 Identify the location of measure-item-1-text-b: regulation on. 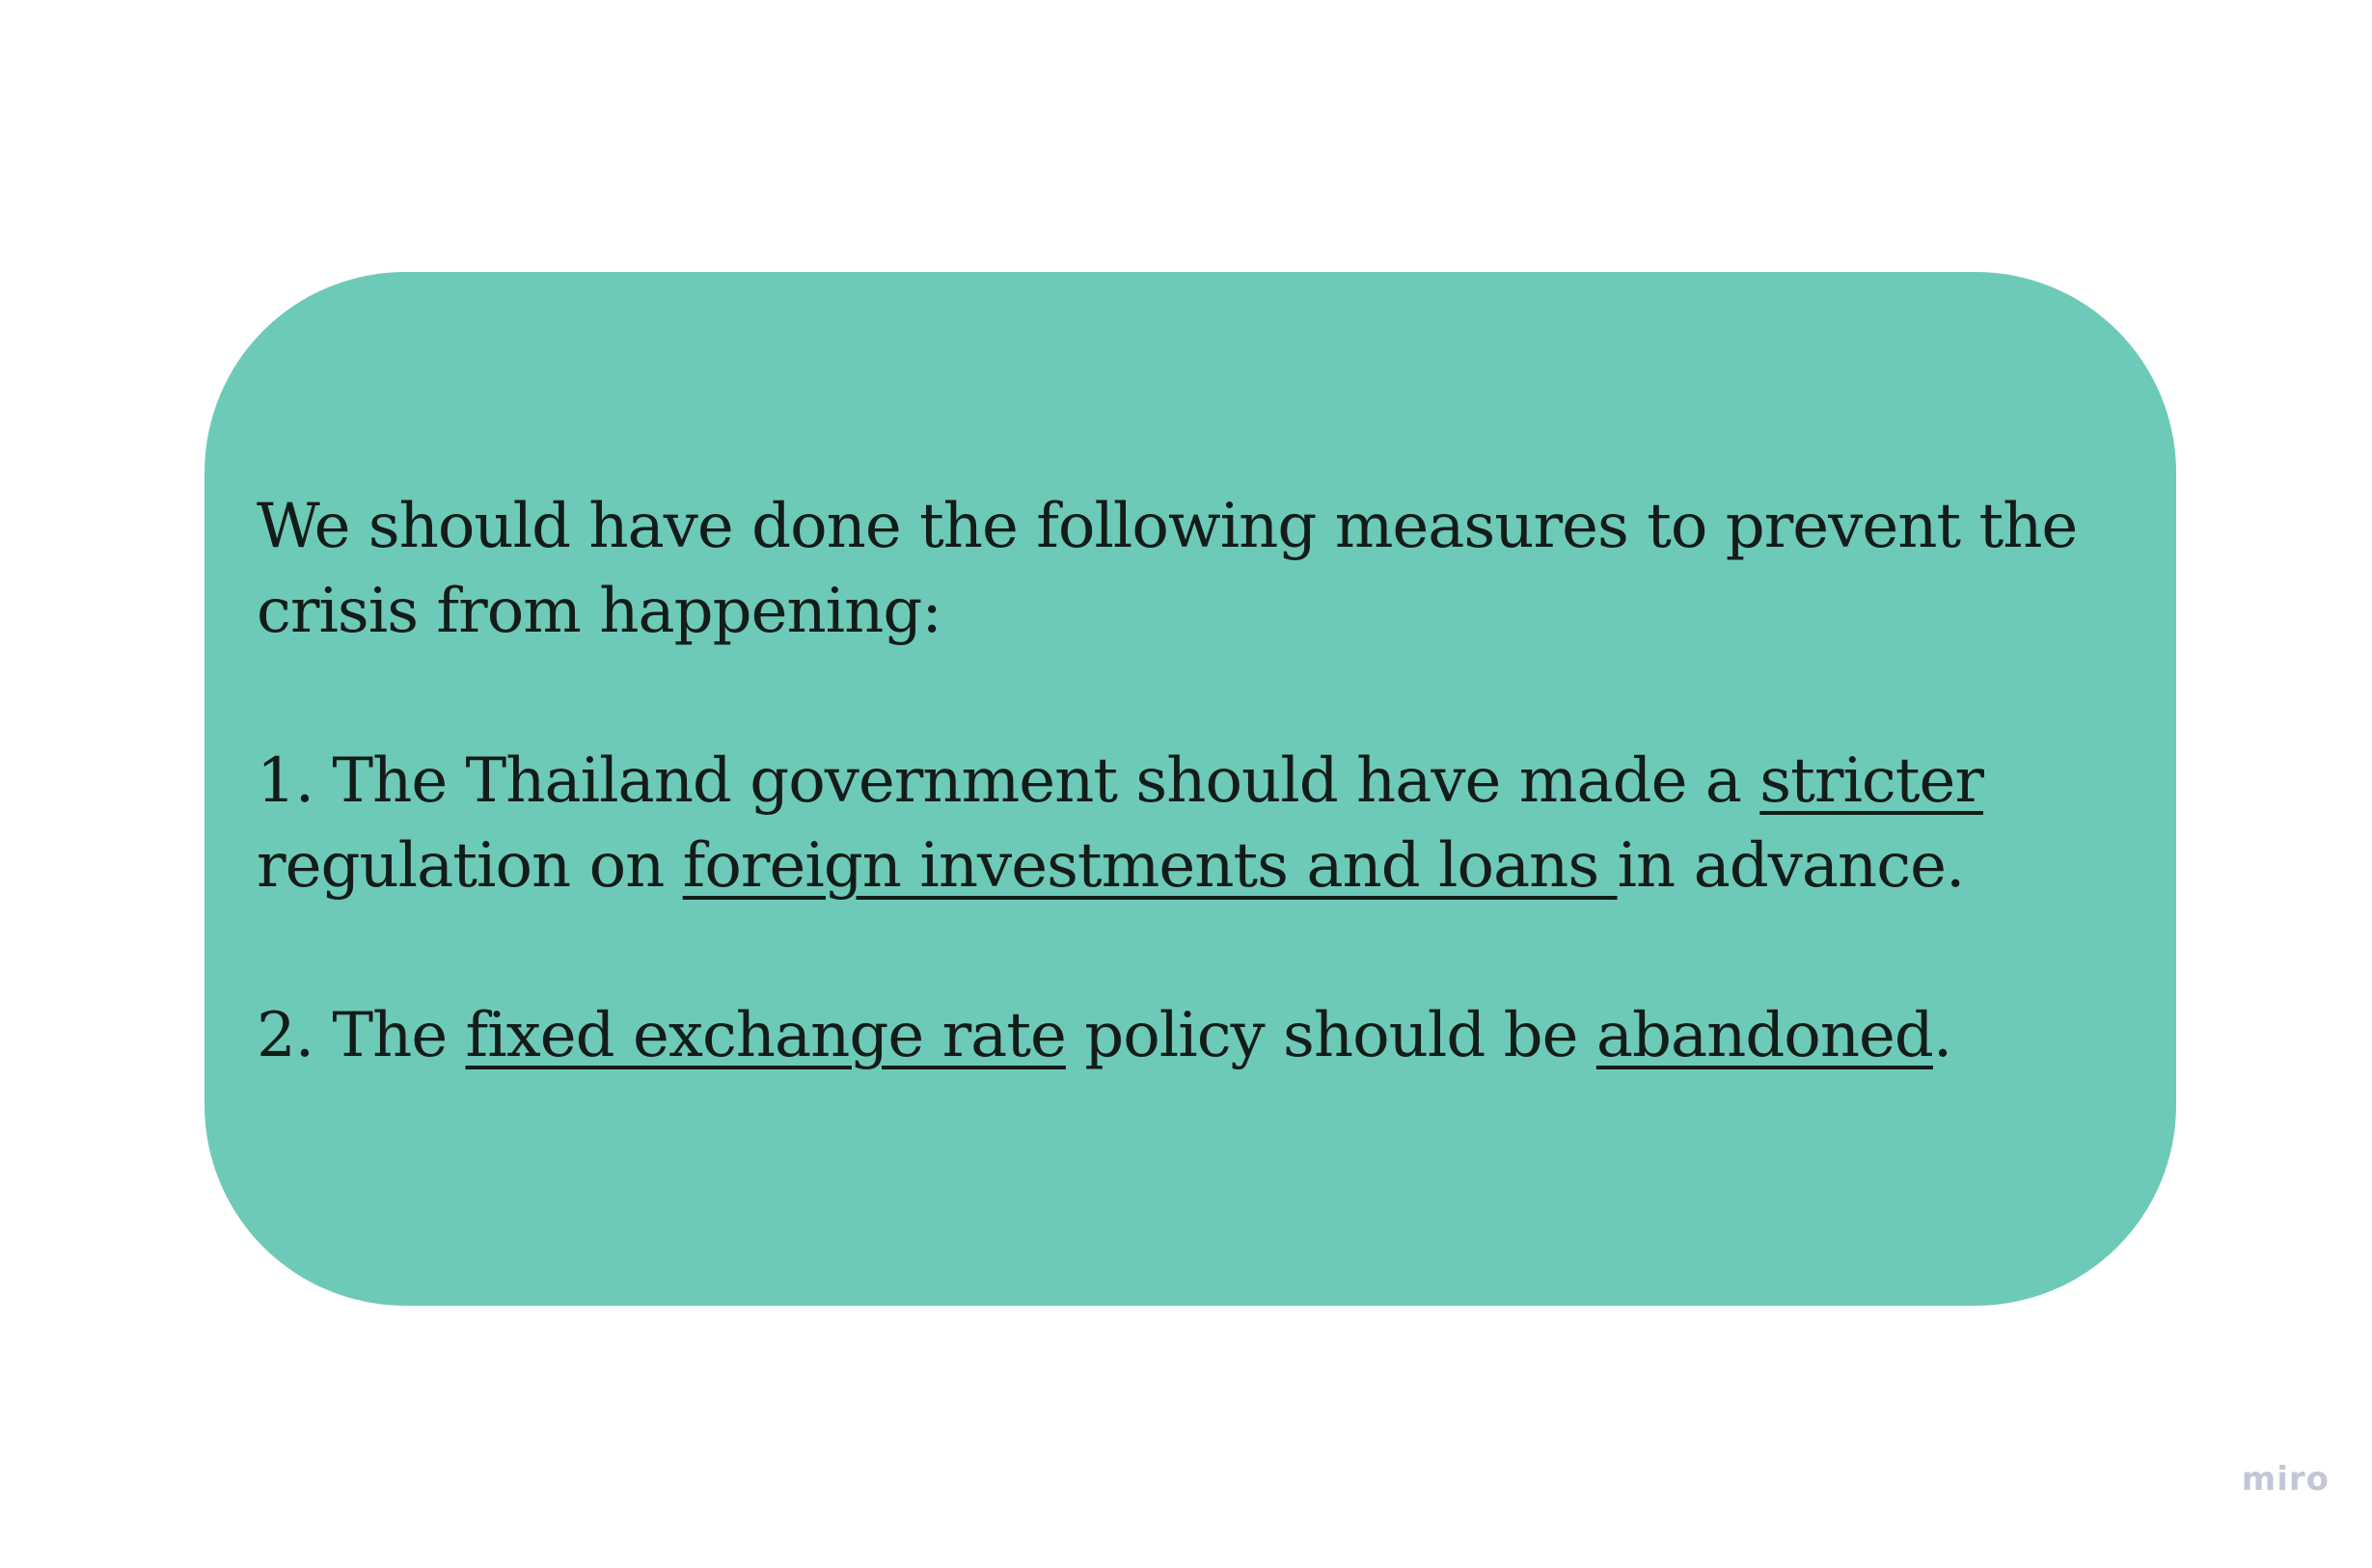
(470, 866).